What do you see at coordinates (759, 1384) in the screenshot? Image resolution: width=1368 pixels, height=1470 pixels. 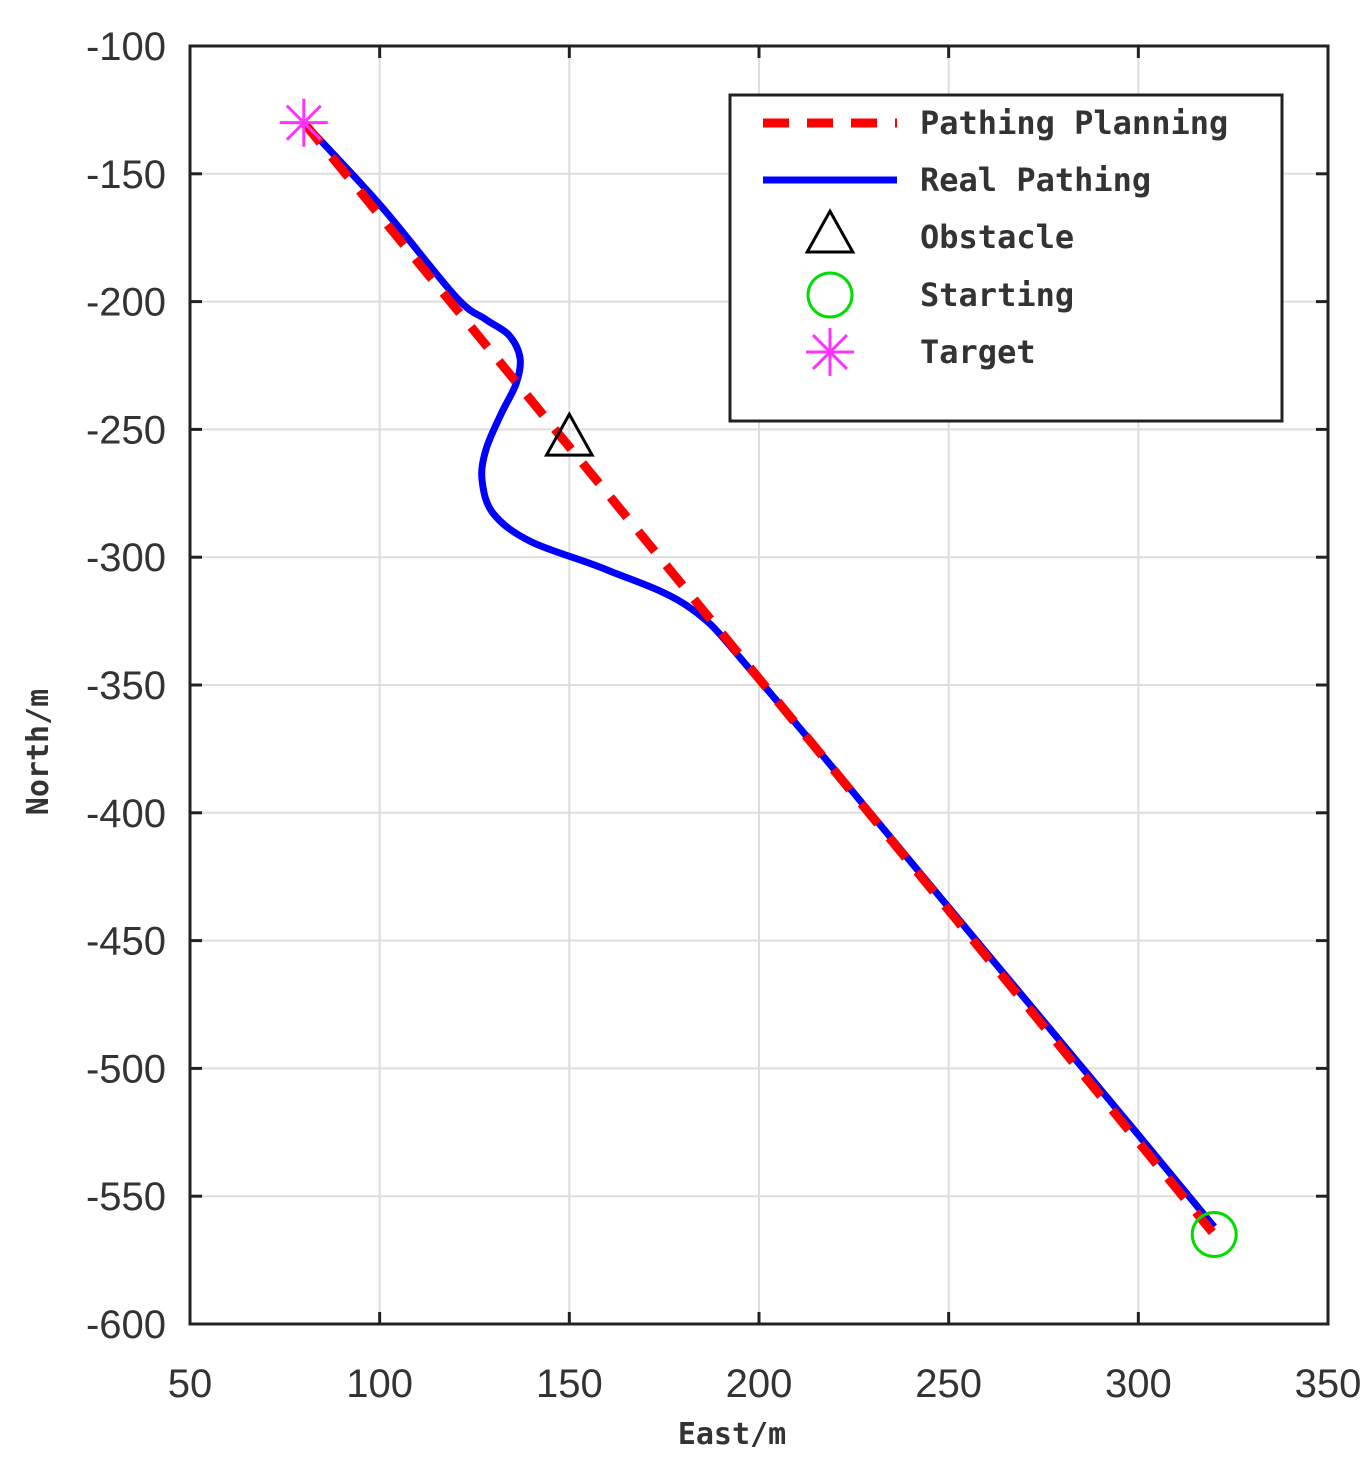 I see `x-tick-label: 200` at bounding box center [759, 1384].